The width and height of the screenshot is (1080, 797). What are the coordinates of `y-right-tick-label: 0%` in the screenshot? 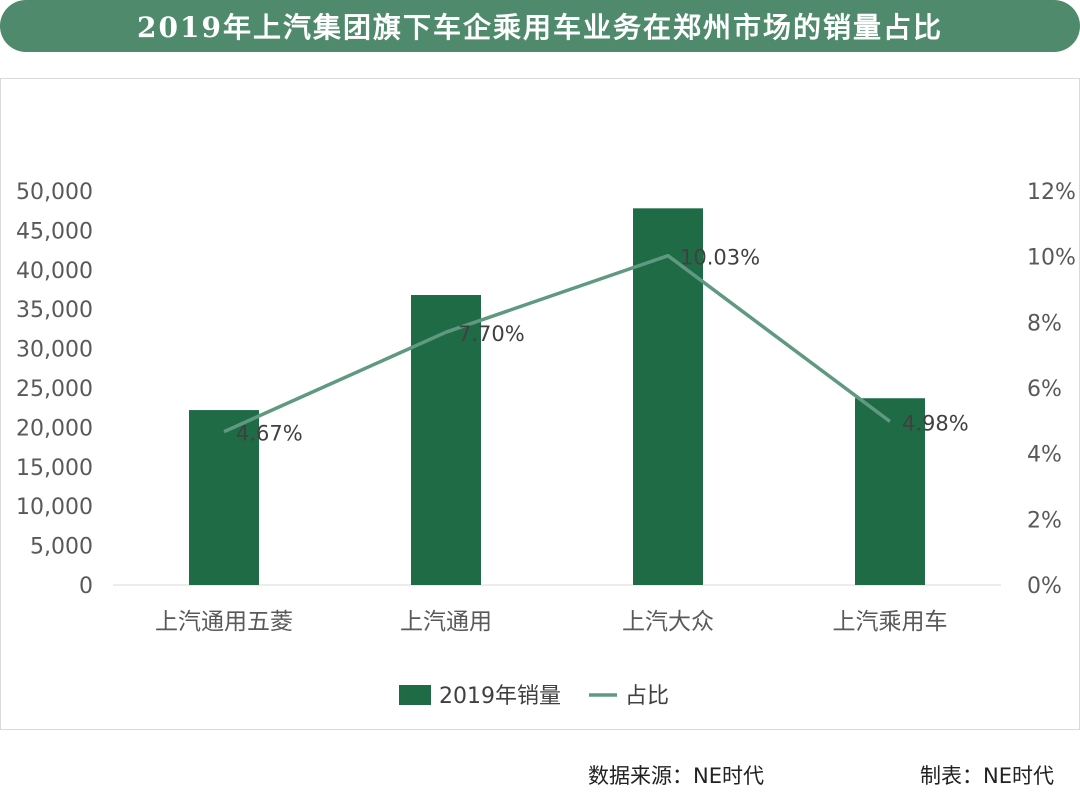 It's located at (1044, 586).